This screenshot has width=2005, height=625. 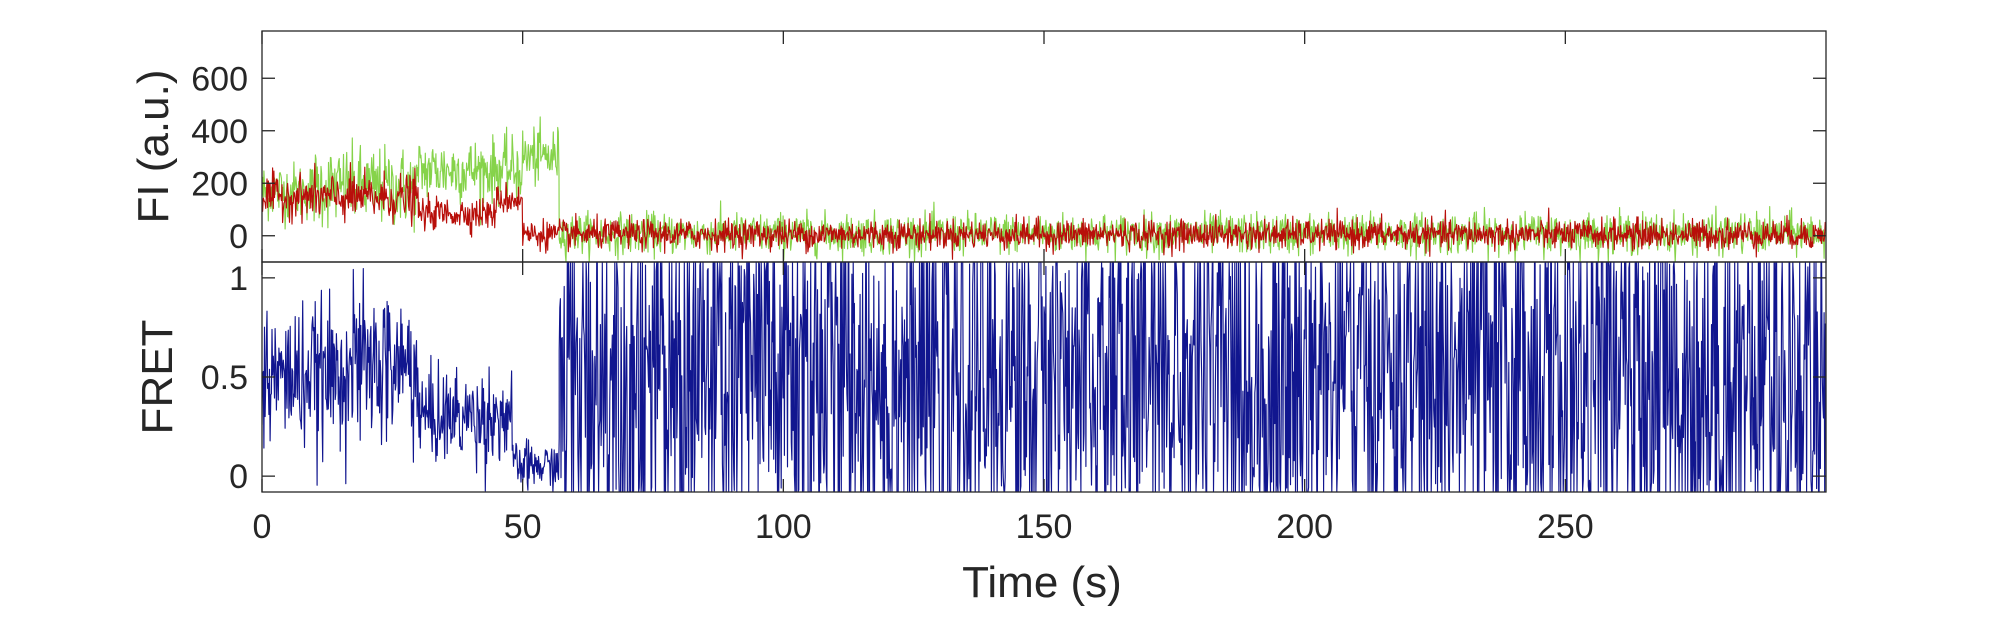 I want to click on y-tick-label: 1, so click(x=238, y=279).